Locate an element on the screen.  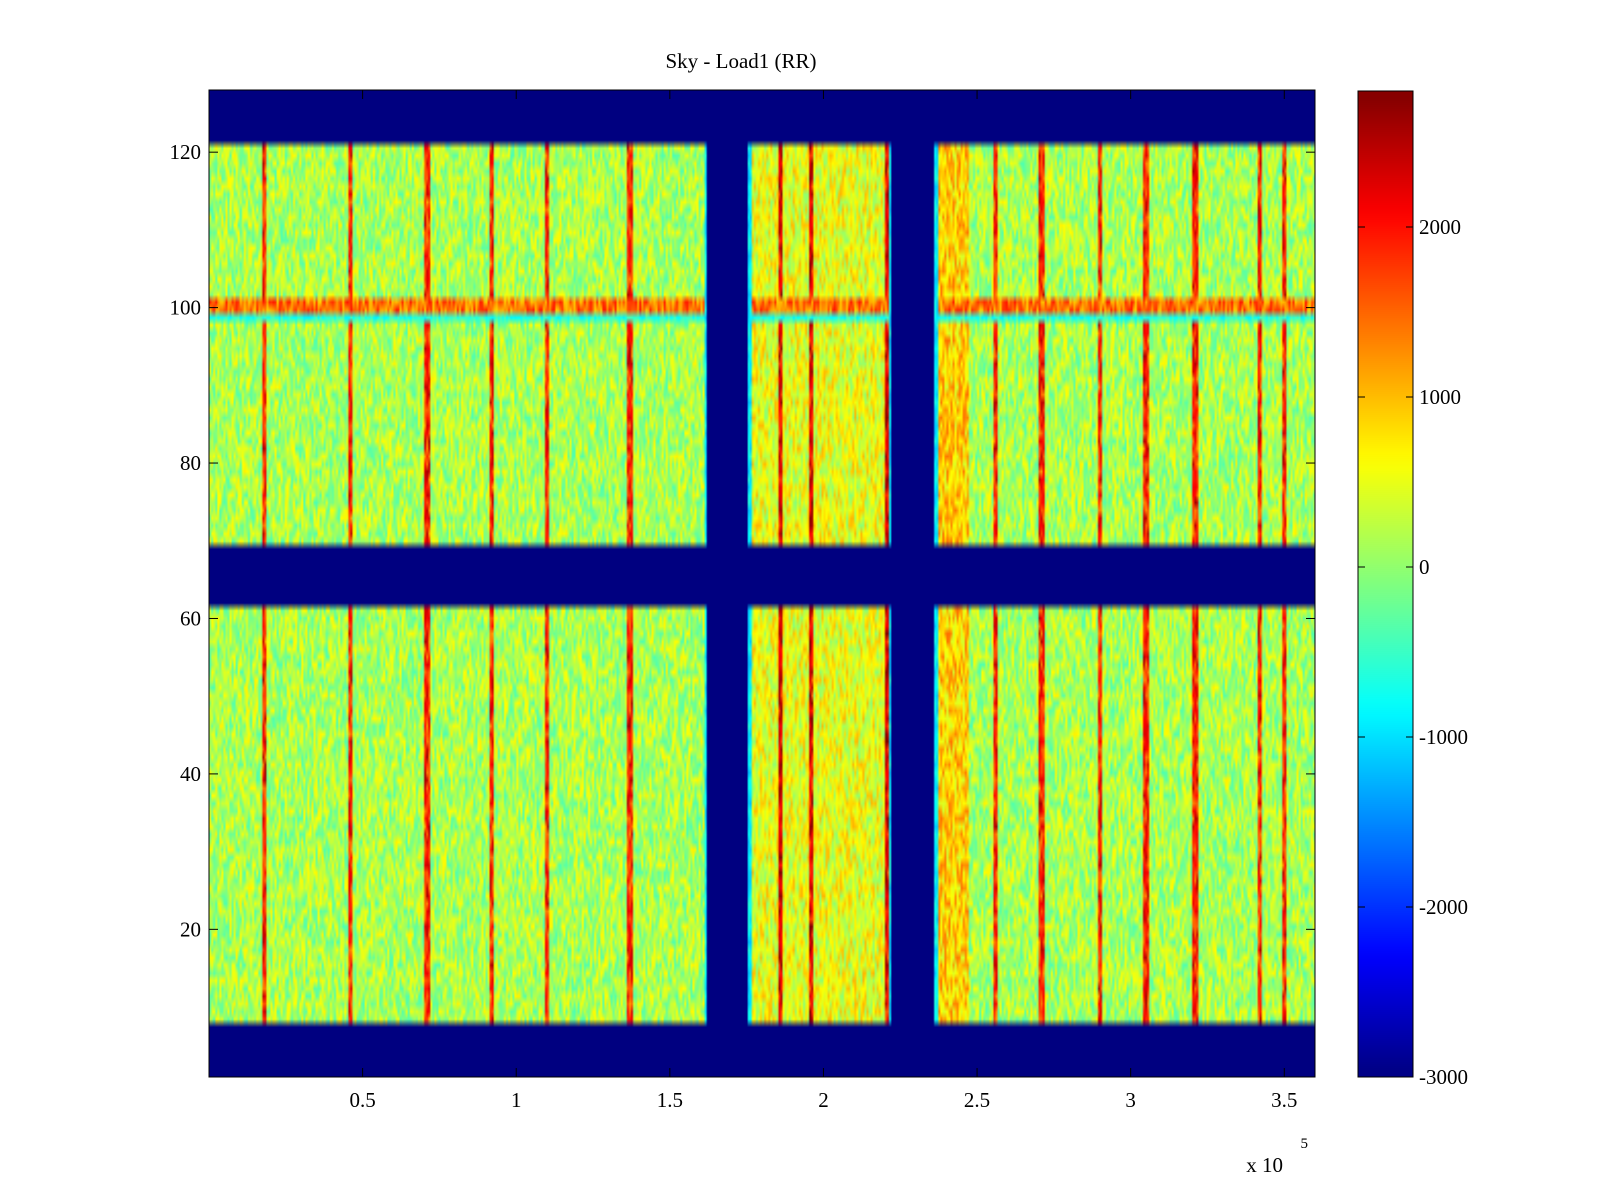
chart-title: Sky - Load1 (RR) is located at coordinates (740, 61).